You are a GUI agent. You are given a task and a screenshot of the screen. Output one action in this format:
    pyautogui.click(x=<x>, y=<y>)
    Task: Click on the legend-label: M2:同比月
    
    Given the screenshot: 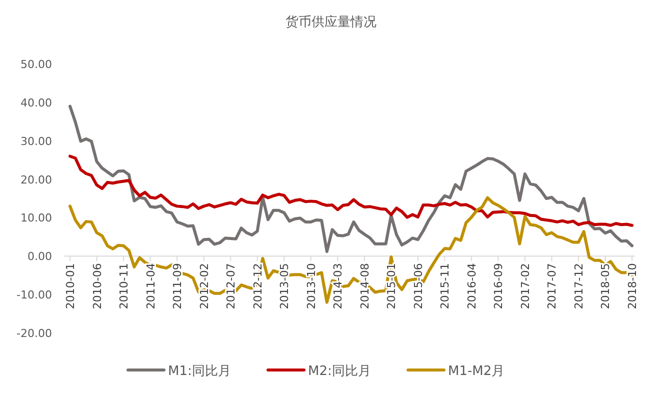 What is the action you would take?
    pyautogui.click(x=339, y=371)
    